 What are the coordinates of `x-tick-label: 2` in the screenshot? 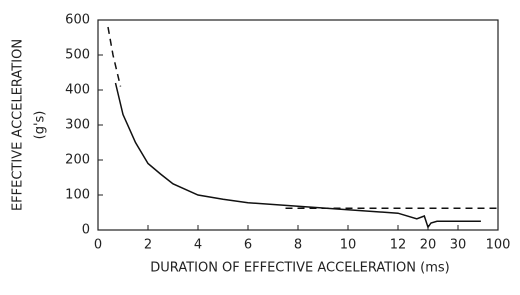 It's located at (148, 245).